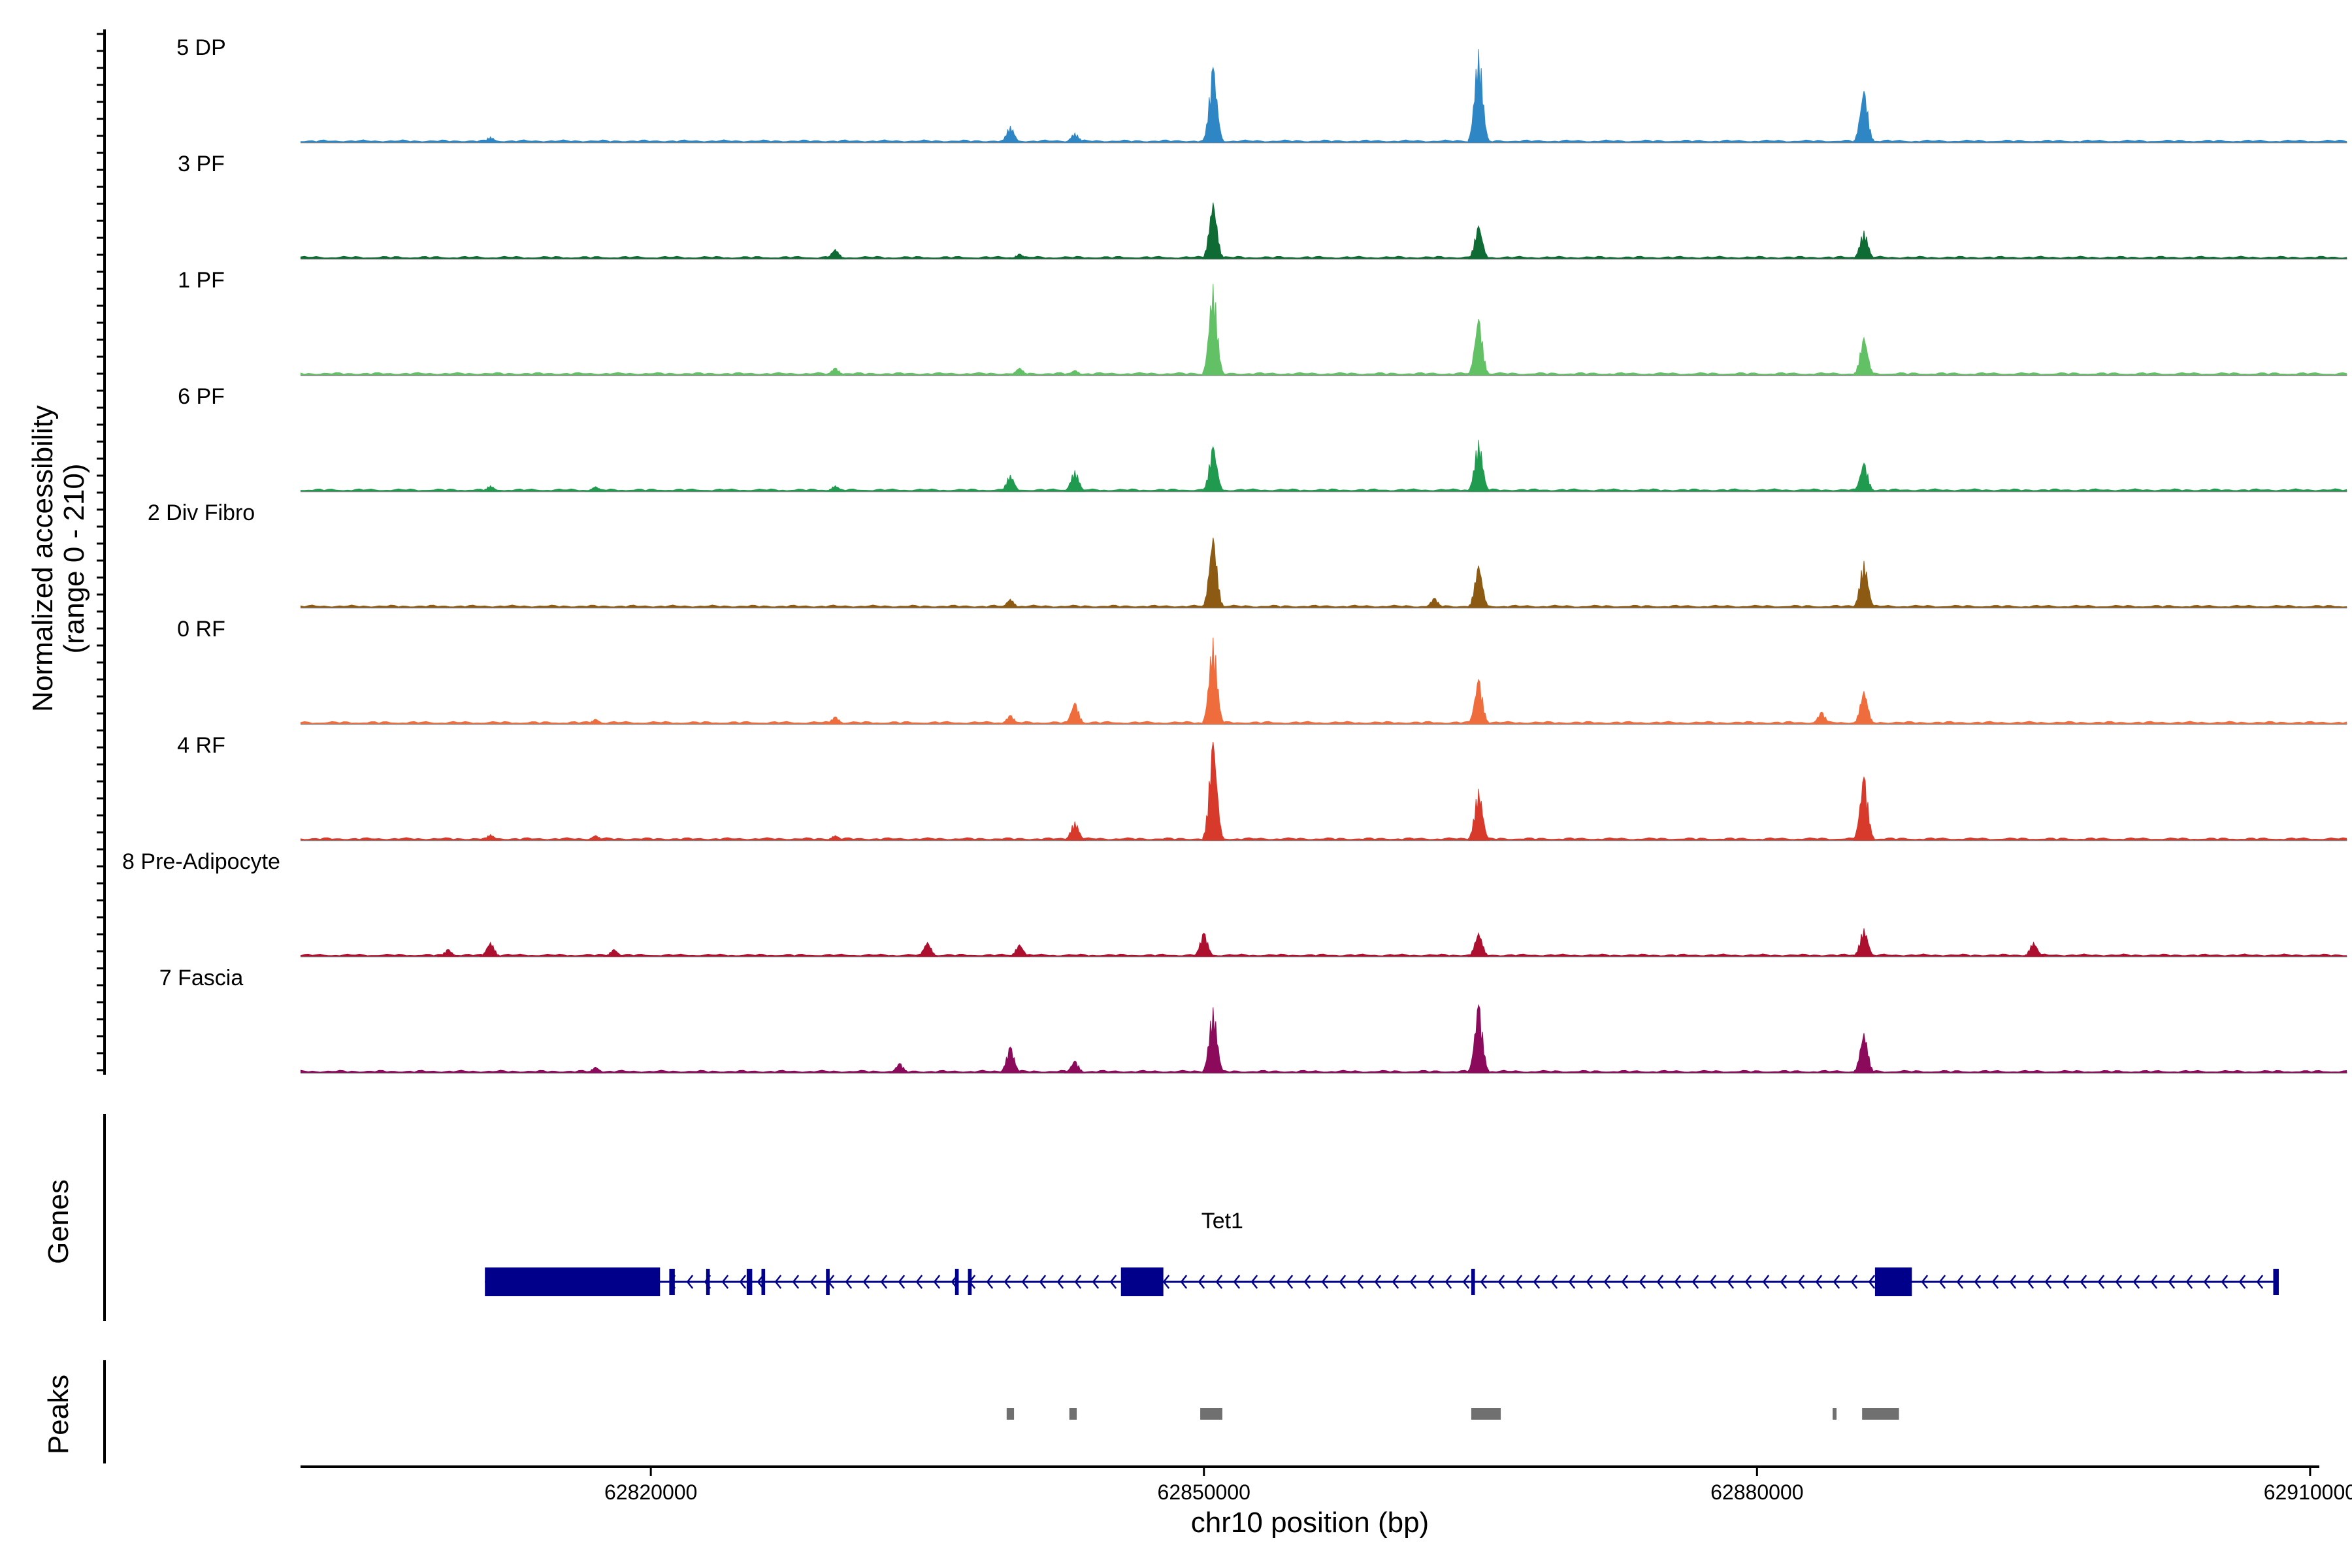  I want to click on coverage-track-7-fascia, so click(1324, 1039).